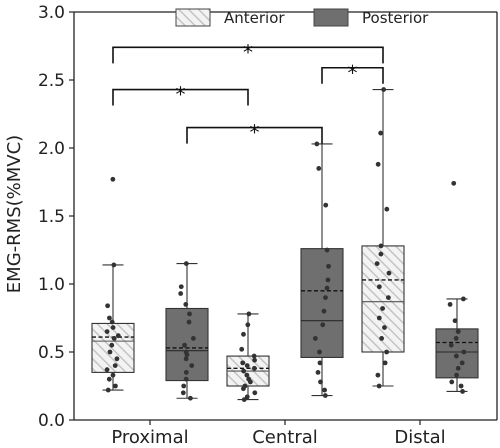  I want to click on y-axis-title: EMG-RMS(%MVC), so click(14, 214).